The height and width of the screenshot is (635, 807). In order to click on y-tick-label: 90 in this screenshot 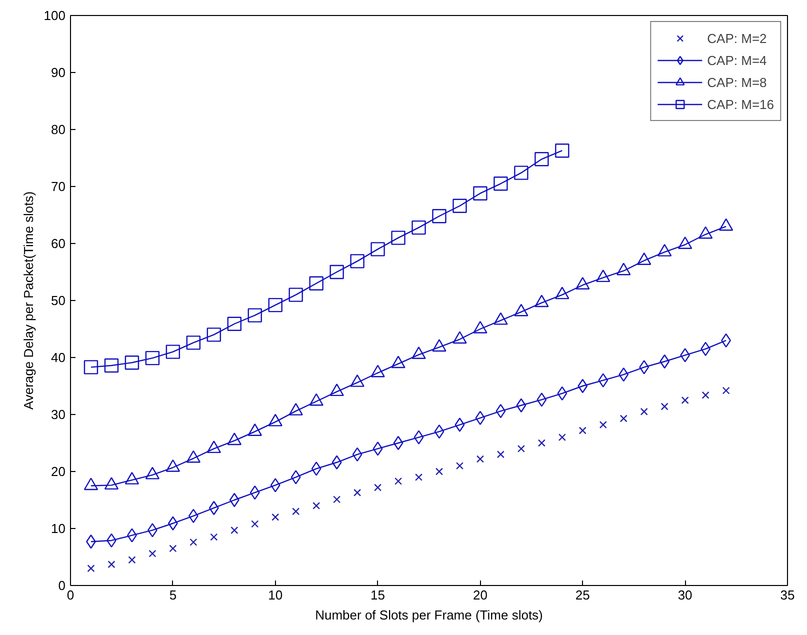, I will do `click(58, 72)`.